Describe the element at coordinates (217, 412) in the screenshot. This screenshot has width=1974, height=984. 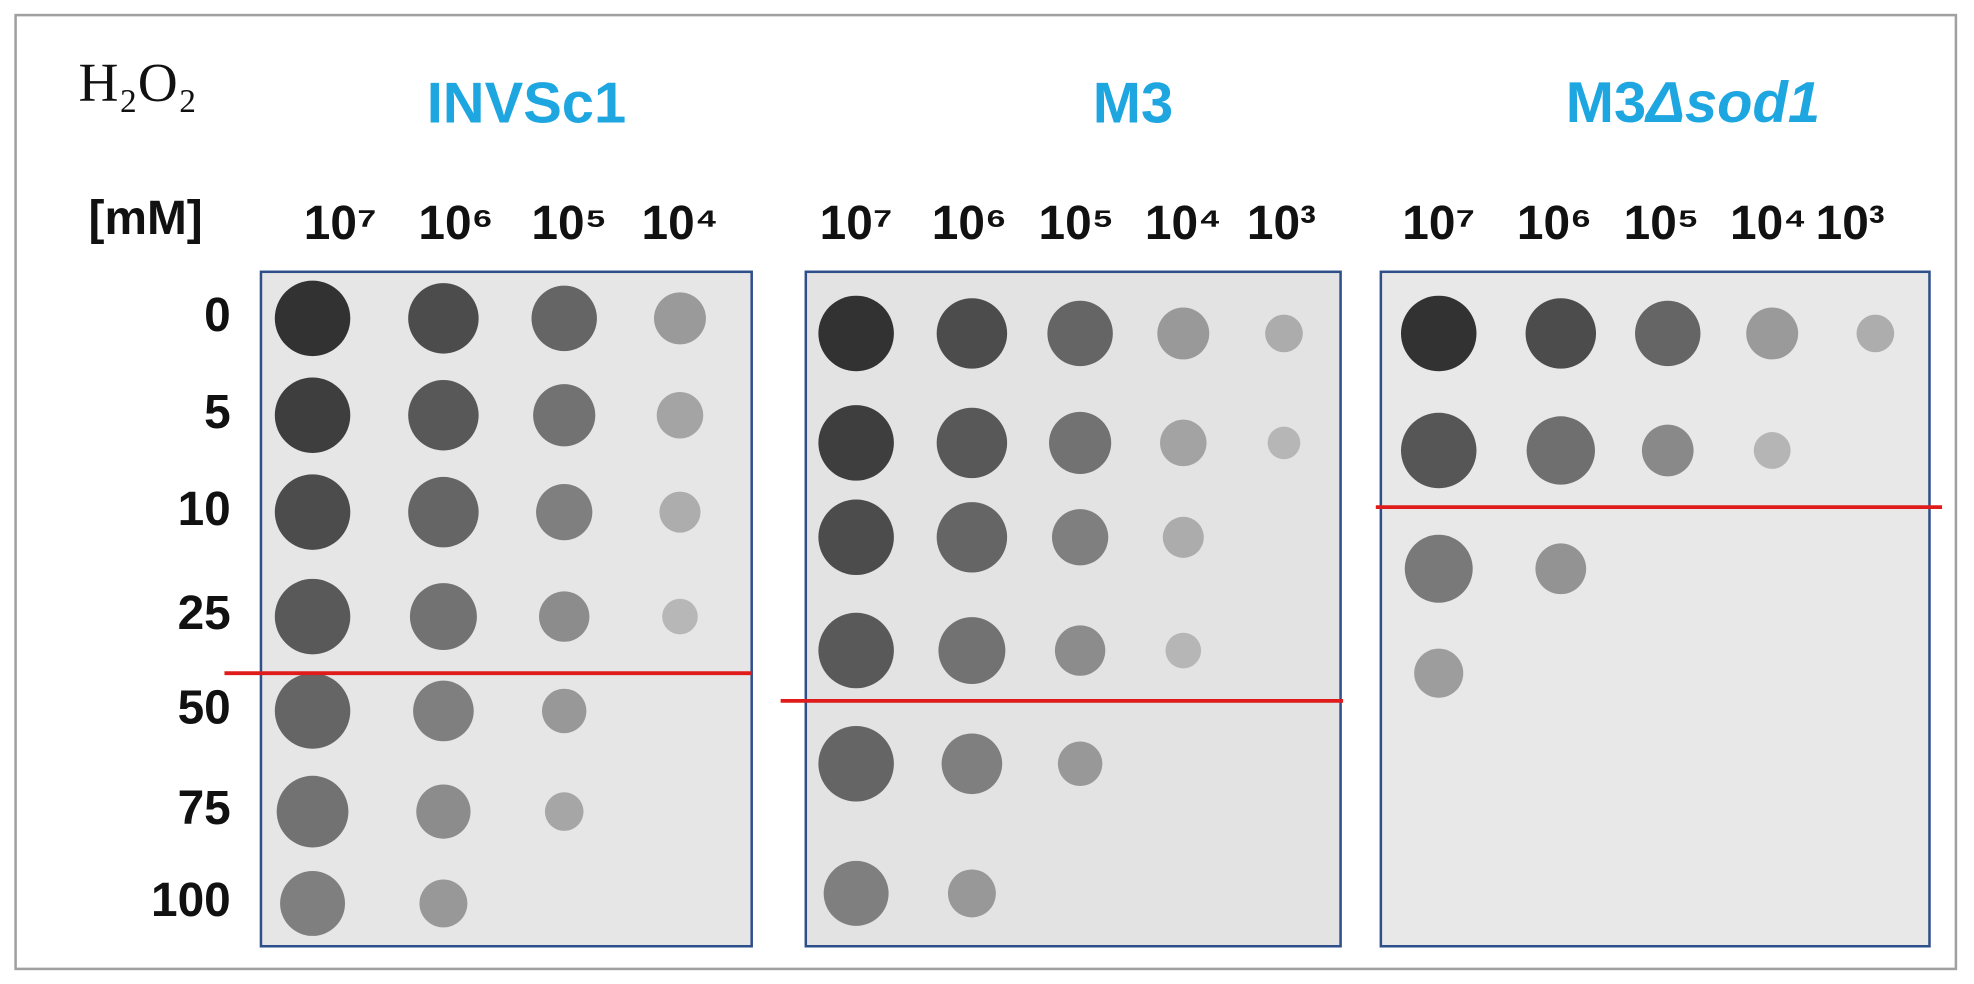
I see `row-label: 5` at that location.